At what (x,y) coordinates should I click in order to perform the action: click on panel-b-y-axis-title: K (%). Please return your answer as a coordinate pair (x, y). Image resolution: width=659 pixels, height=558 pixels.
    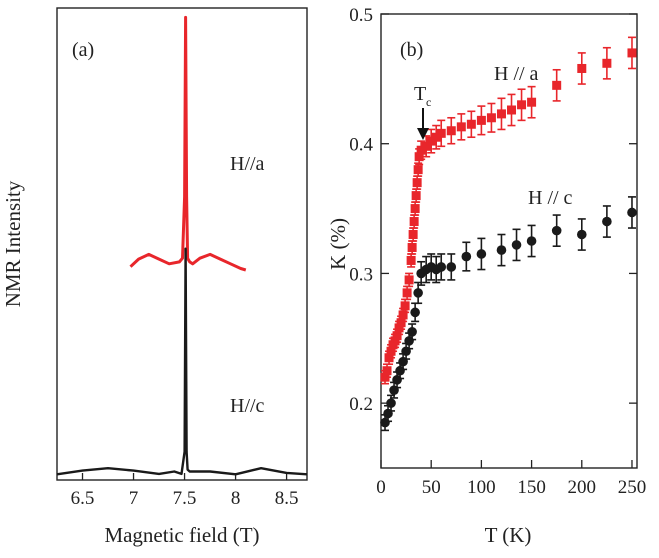
    Looking at the image, I should click on (338, 244).